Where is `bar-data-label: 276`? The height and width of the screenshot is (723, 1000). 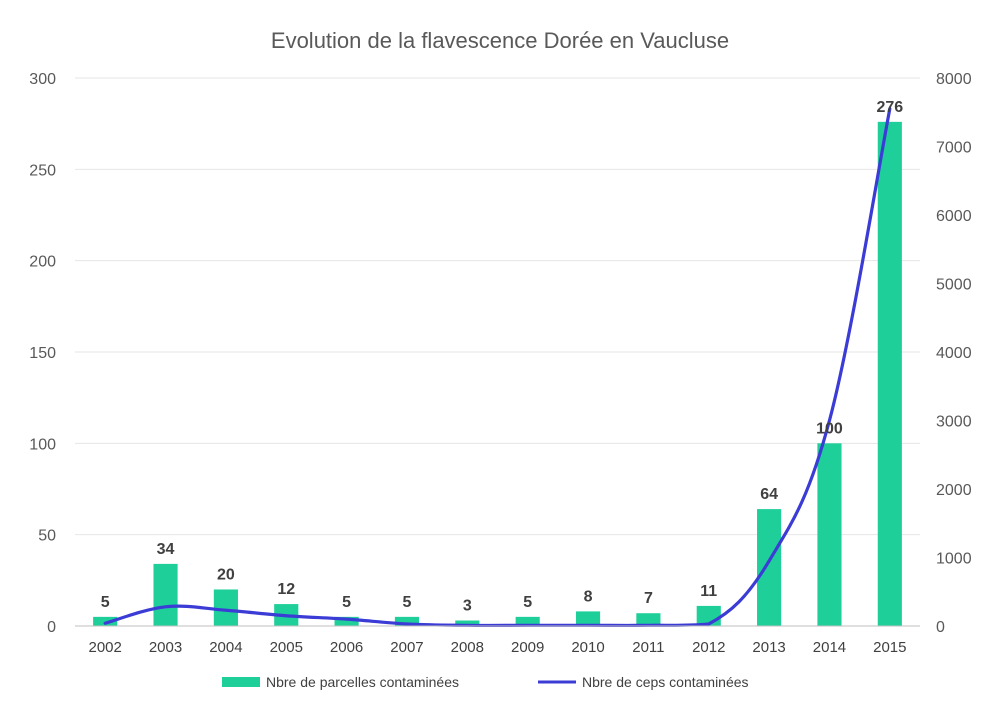
bar-data-label: 276 is located at coordinates (889, 107).